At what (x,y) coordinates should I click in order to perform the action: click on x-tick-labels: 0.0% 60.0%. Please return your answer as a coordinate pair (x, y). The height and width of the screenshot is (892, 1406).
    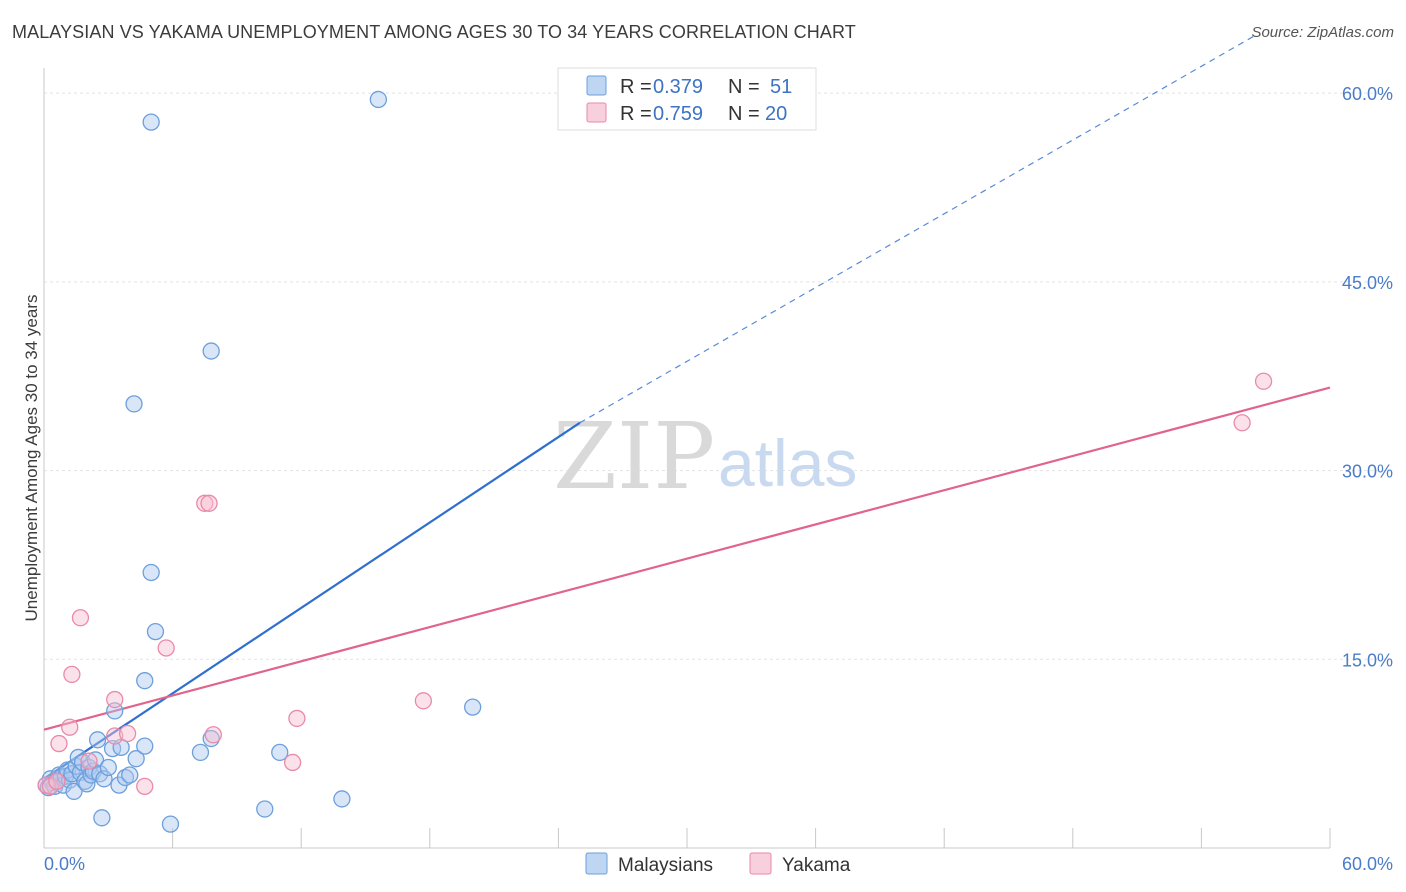
    Looking at the image, I should click on (718, 864).